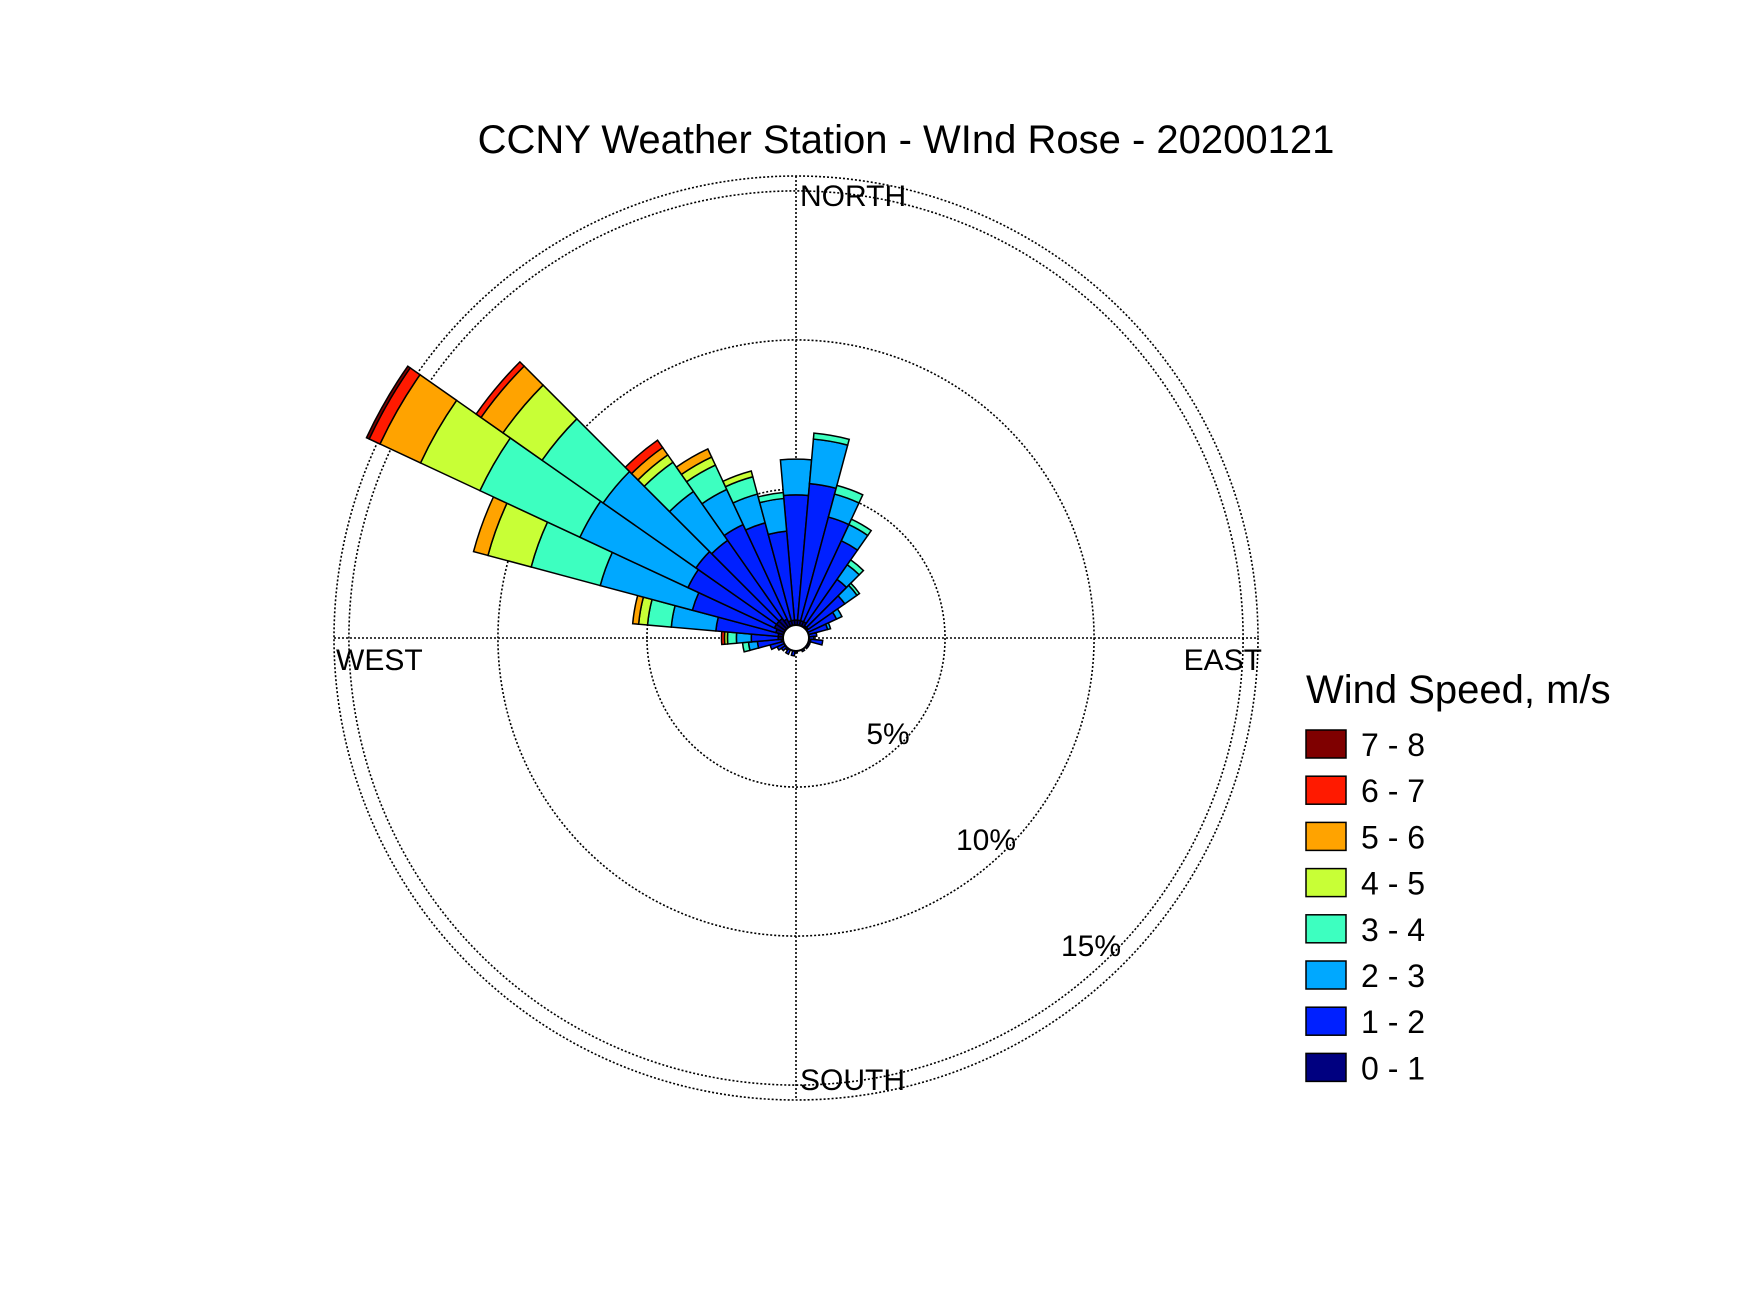  I want to click on legend-label-2: 5 - 6, so click(1393, 837).